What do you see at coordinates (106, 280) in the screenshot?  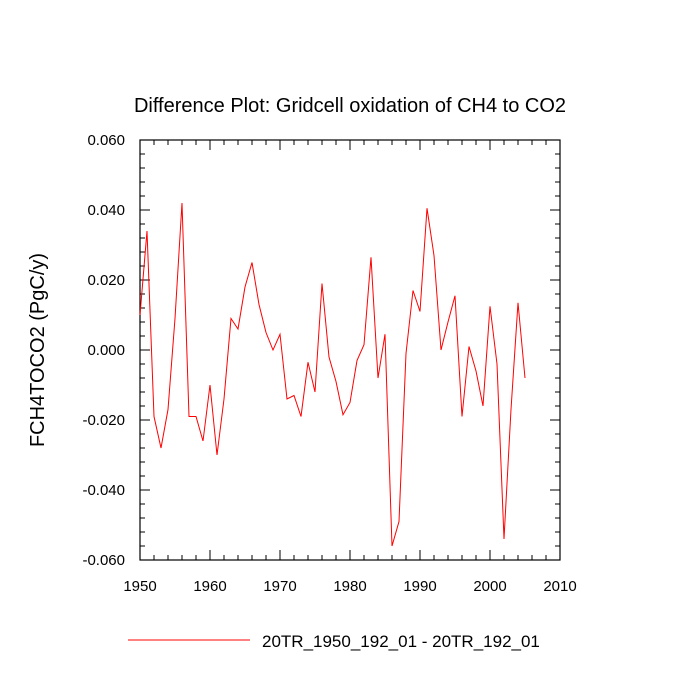 I see `y-tick-label: 0.020` at bounding box center [106, 280].